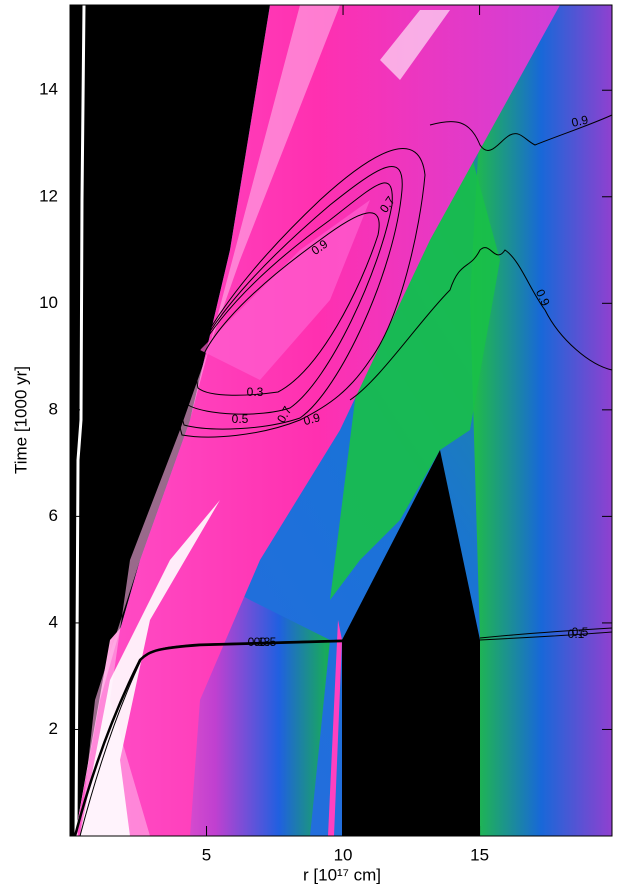 The width and height of the screenshot is (627, 893). I want to click on y-tick-label: 6, so click(53, 515).